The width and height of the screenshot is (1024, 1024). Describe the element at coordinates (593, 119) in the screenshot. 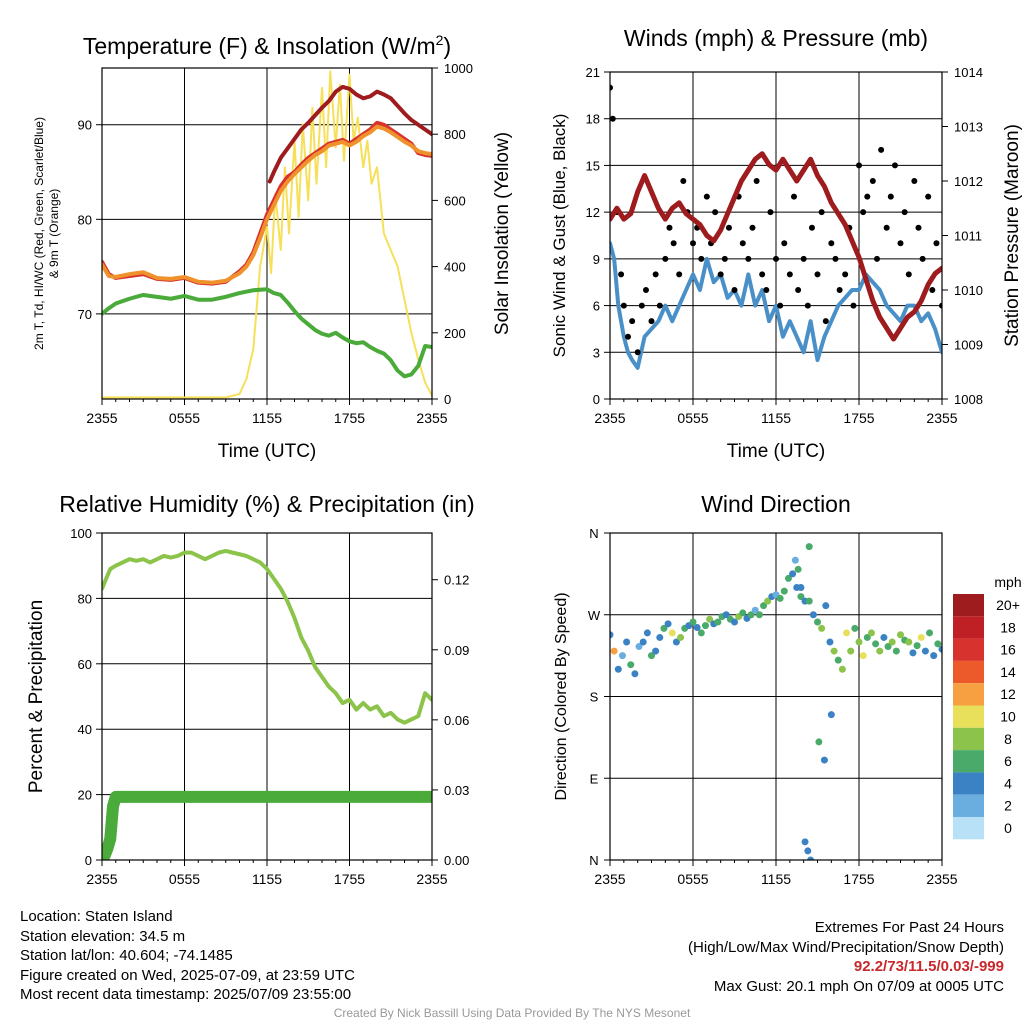

I see `y-tick-label: 18` at that location.